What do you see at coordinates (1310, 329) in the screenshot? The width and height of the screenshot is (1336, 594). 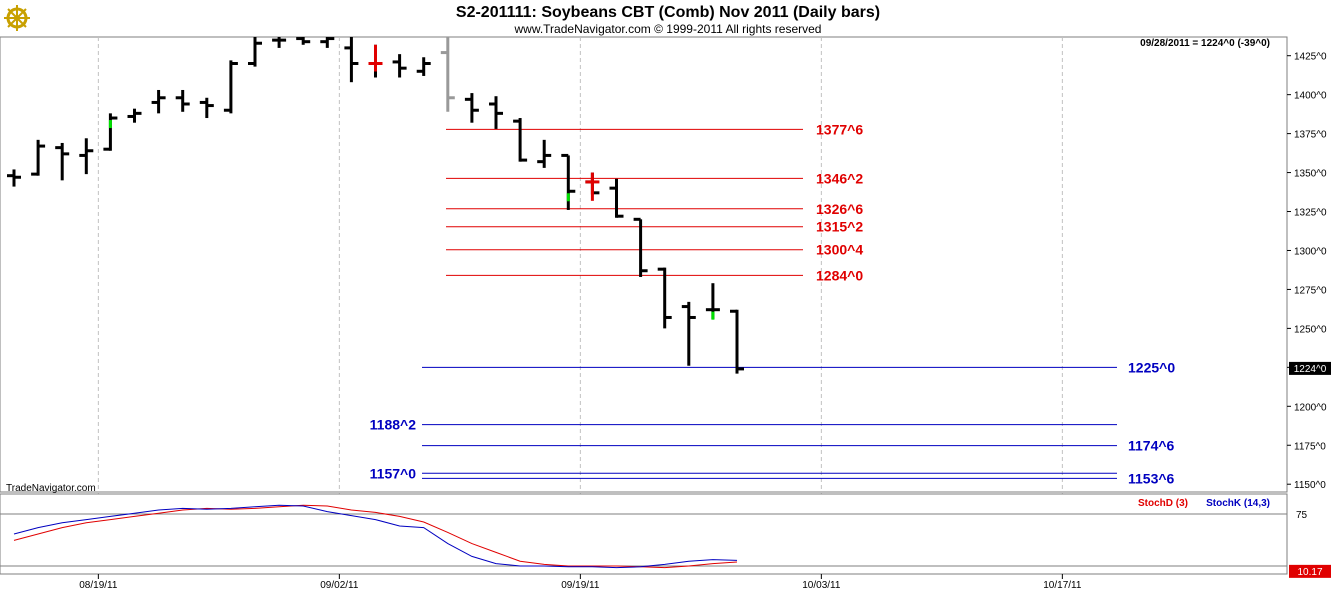 I see `y-tick-label: 1250^0` at bounding box center [1310, 329].